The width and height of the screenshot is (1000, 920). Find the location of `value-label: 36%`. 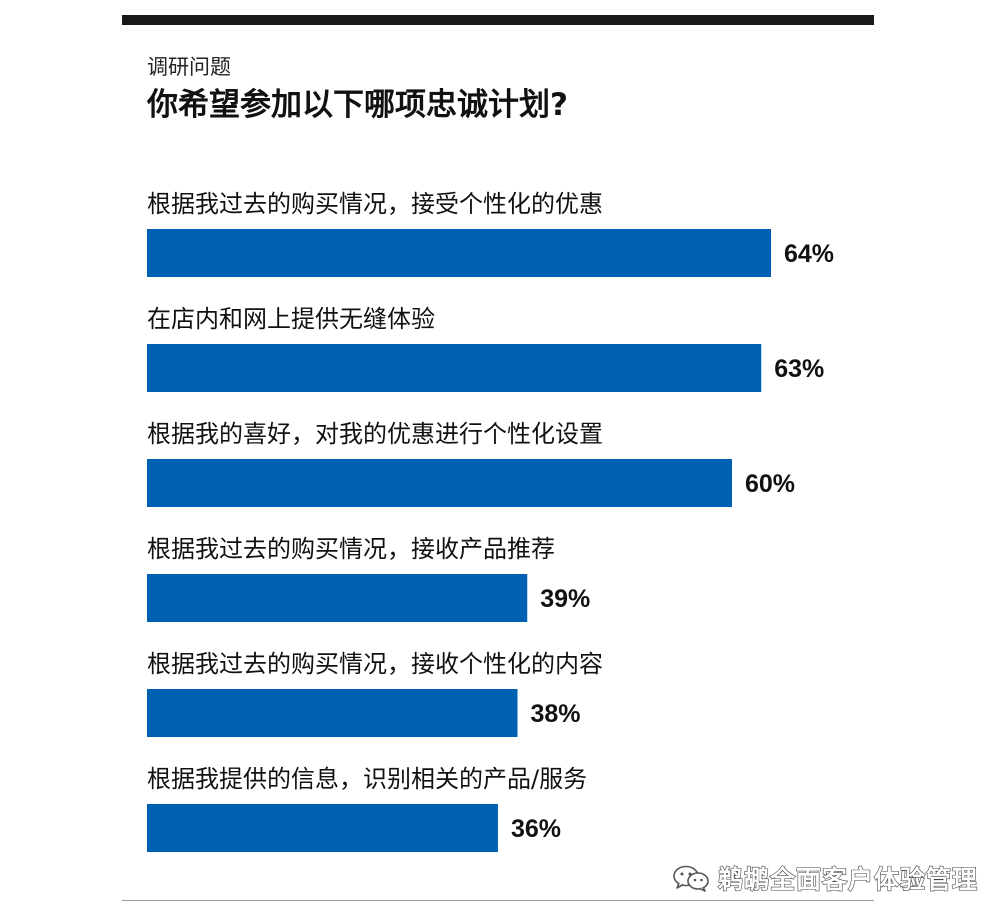

value-label: 36% is located at coordinates (536, 829).